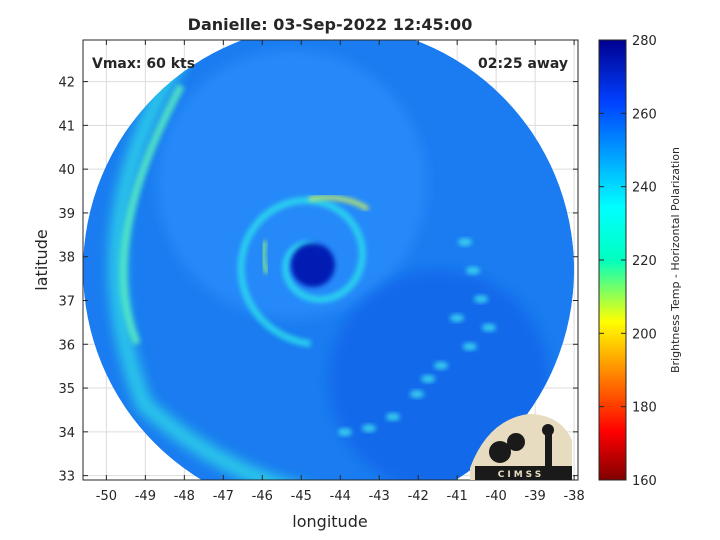  I want to click on colorbar-tick-label: 220, so click(644, 261).